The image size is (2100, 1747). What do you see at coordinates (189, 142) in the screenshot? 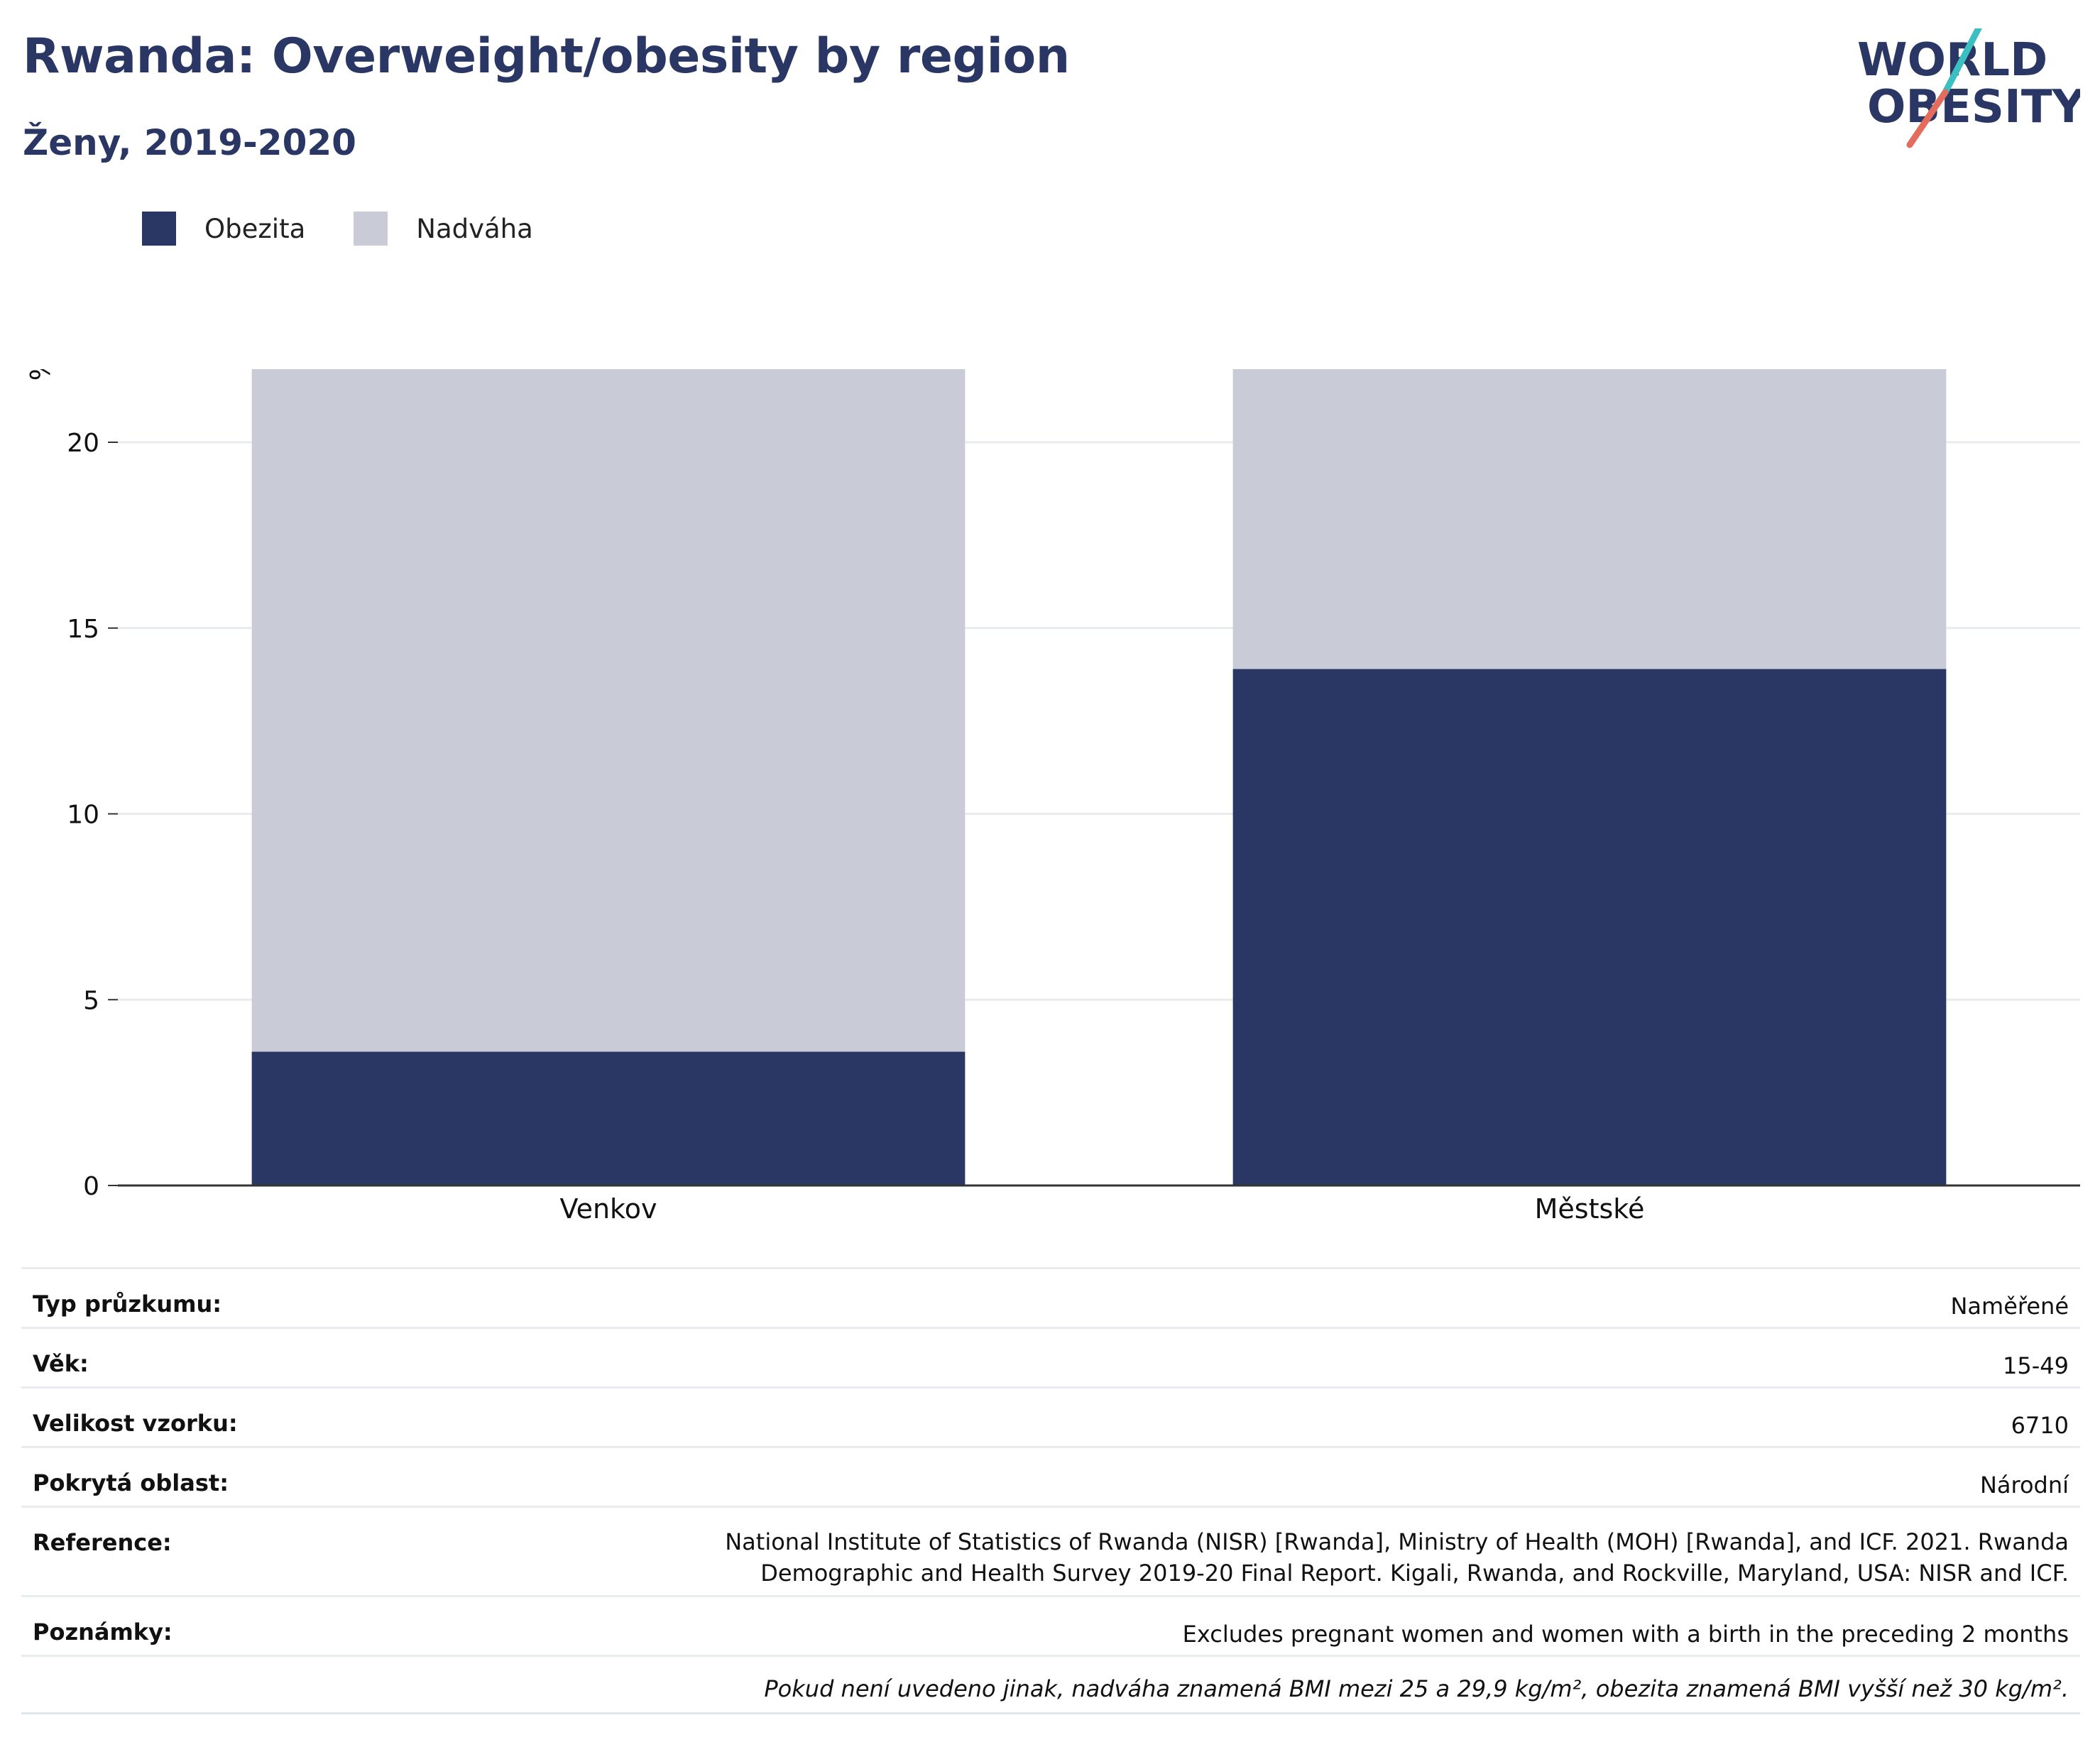
I see `chart-subtitle: Ženy, 2019-2020` at bounding box center [189, 142].